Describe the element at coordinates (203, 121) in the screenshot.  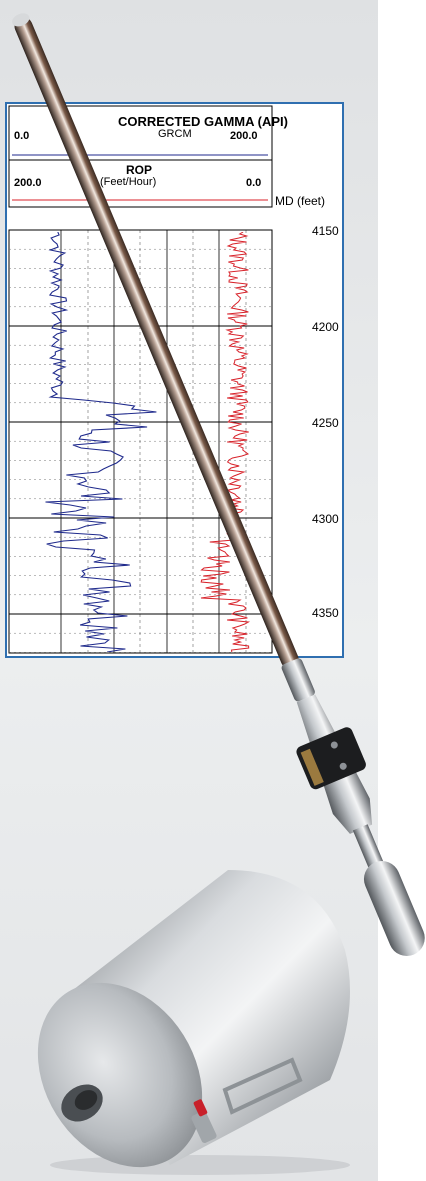
I see `gamma-title: CORRECTED GAMMA (API)` at that location.